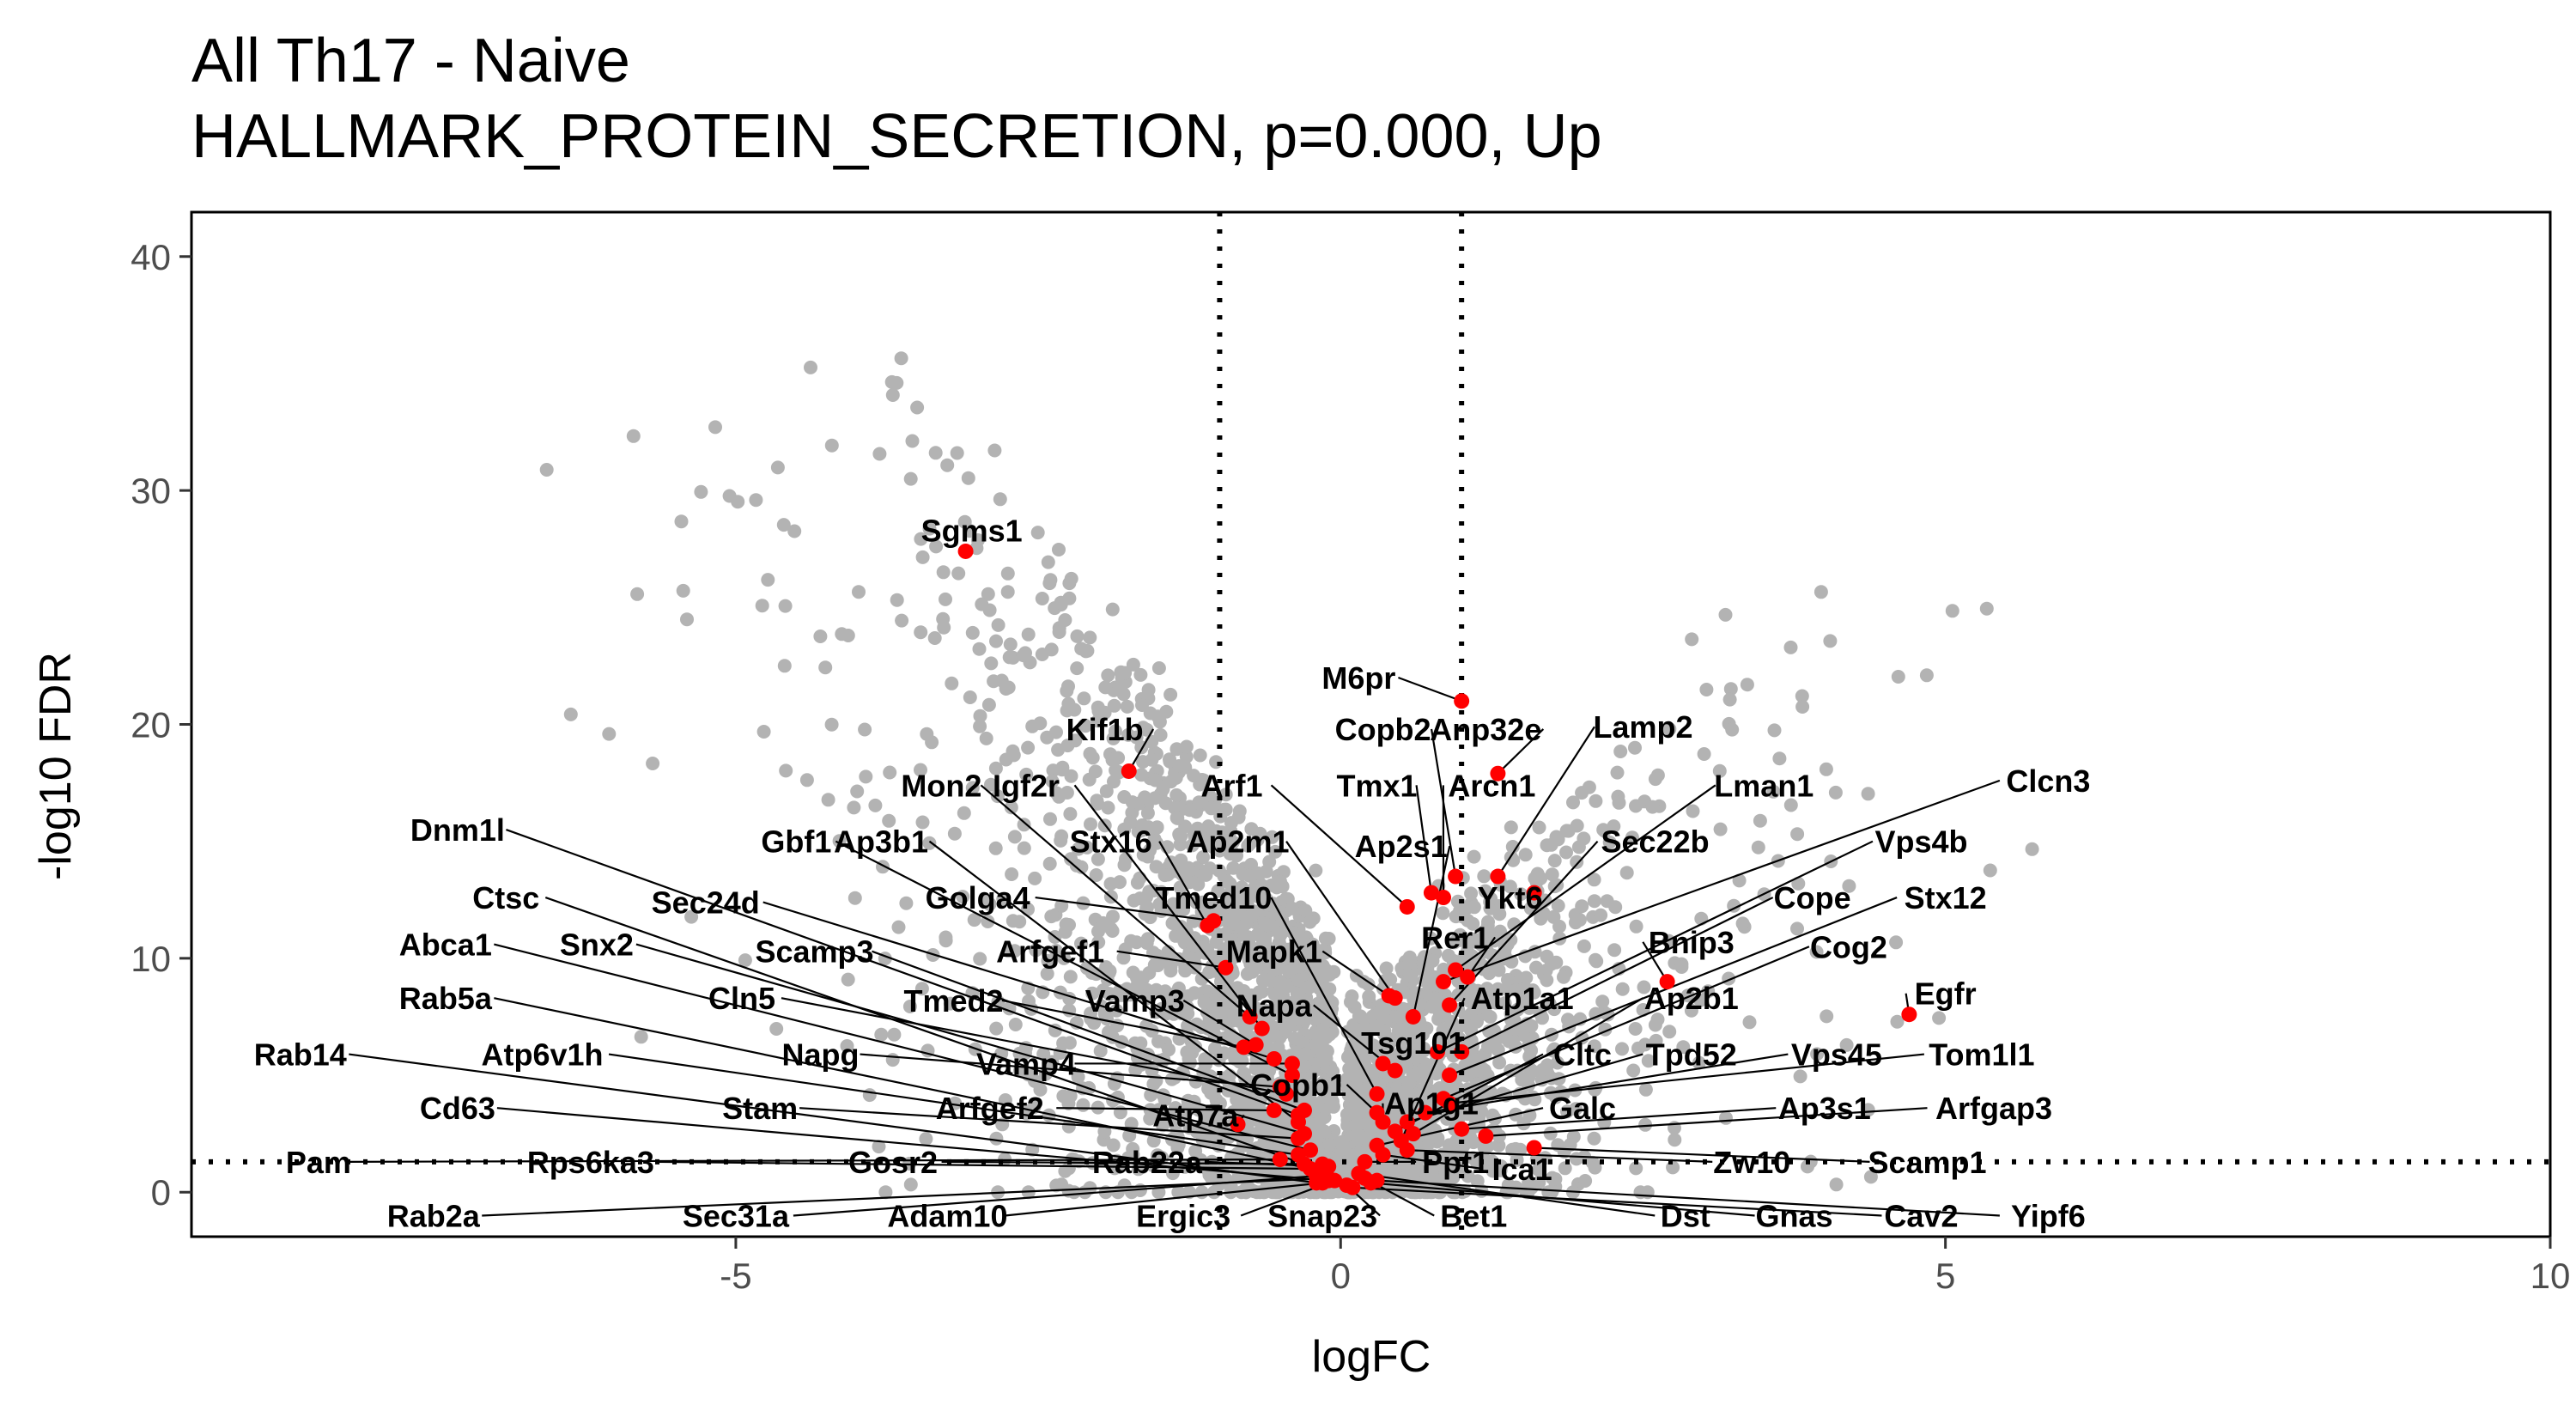 The image size is (2576, 1417). Describe the element at coordinates (1692, 1055) in the screenshot. I see `gene-label: Tpd52` at that location.